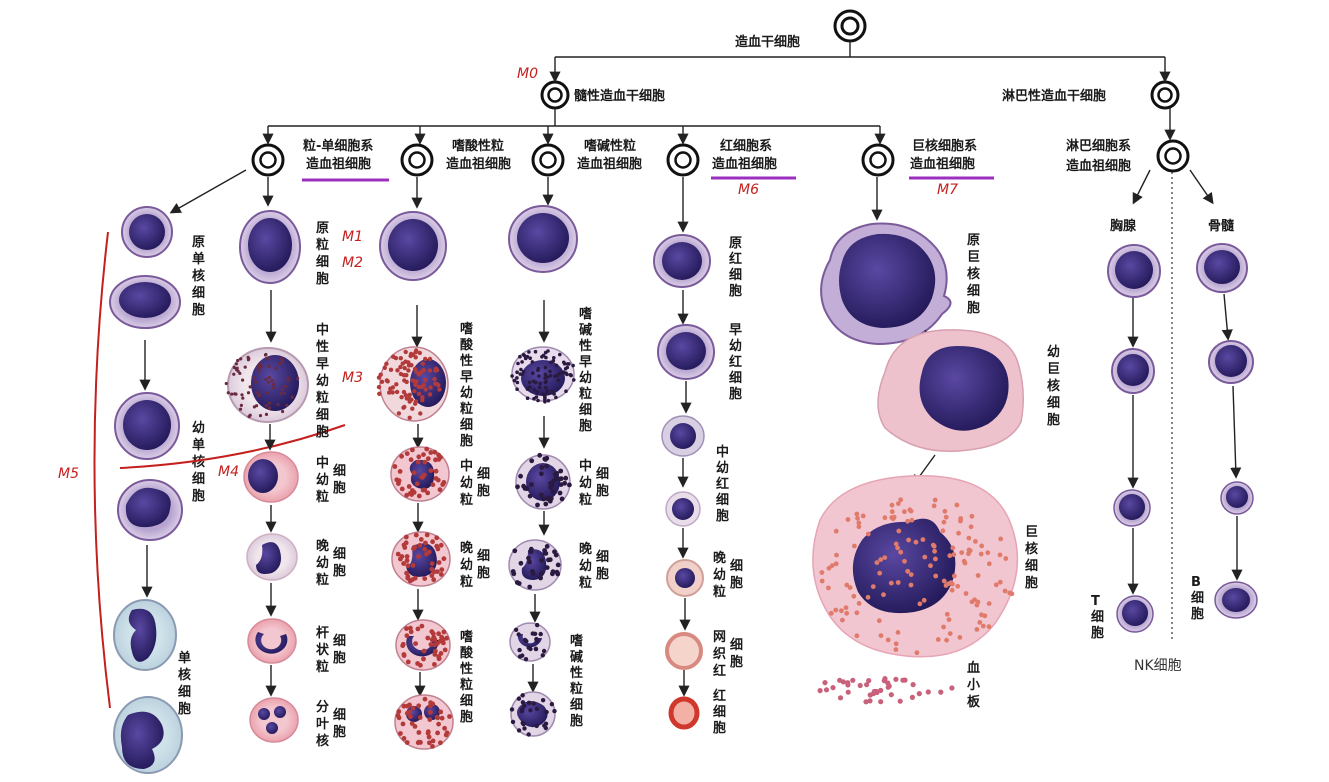 The height and width of the screenshot is (782, 1329). What do you see at coordinates (555, 95) in the screenshot?
I see `myeloid-stem-cell-icon` at bounding box center [555, 95].